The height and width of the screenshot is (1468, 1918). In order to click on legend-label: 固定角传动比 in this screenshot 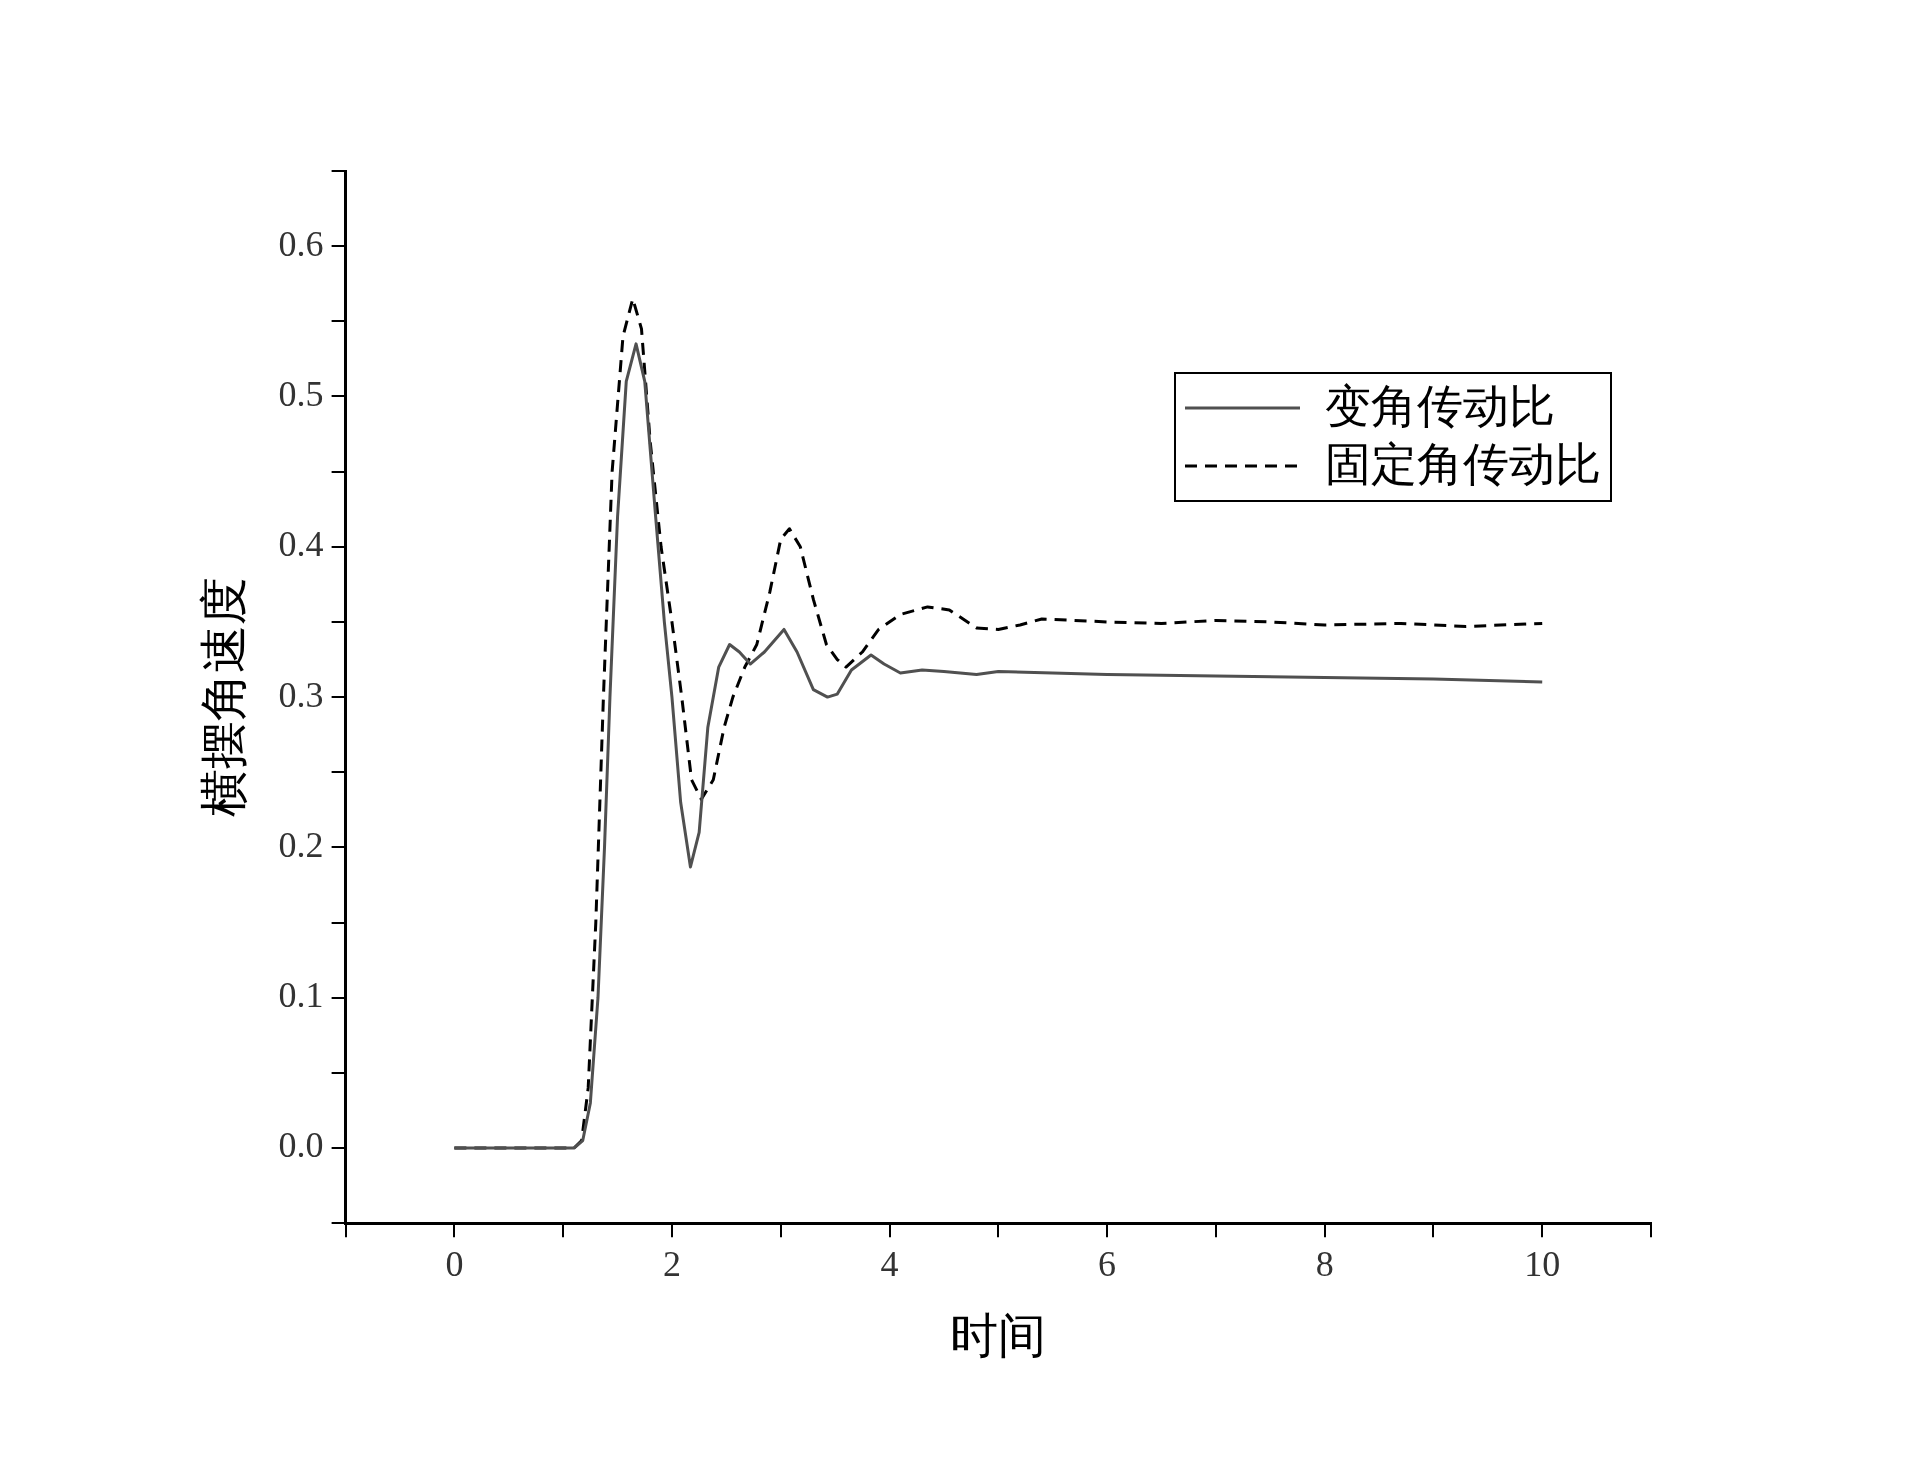, I will do `click(1463, 465)`.